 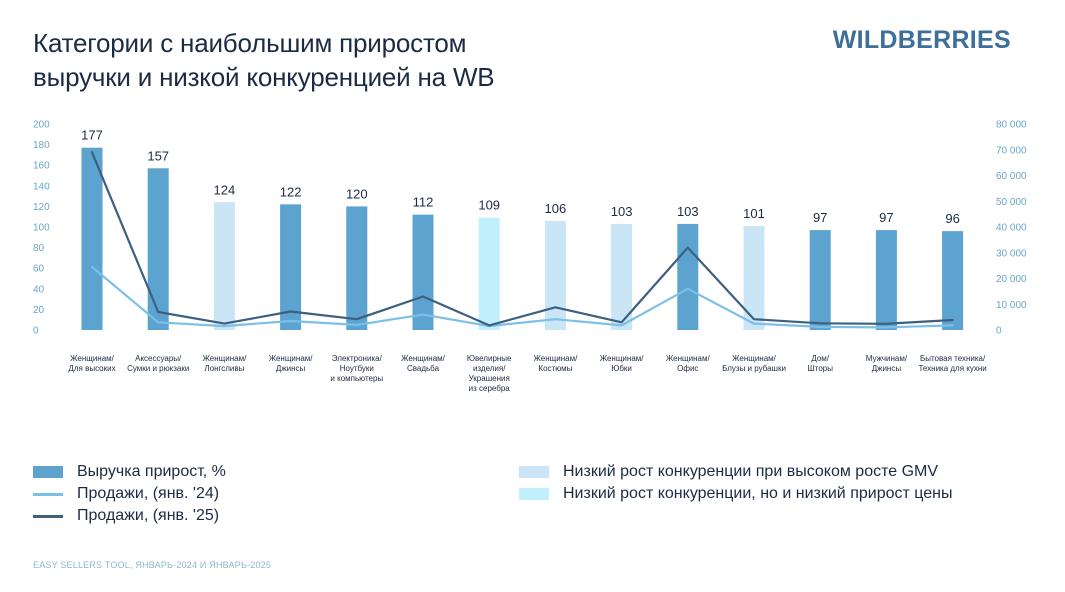 I want to click on legend-item-sales-25: Продажи, (янв. '25), so click(x=129, y=516).